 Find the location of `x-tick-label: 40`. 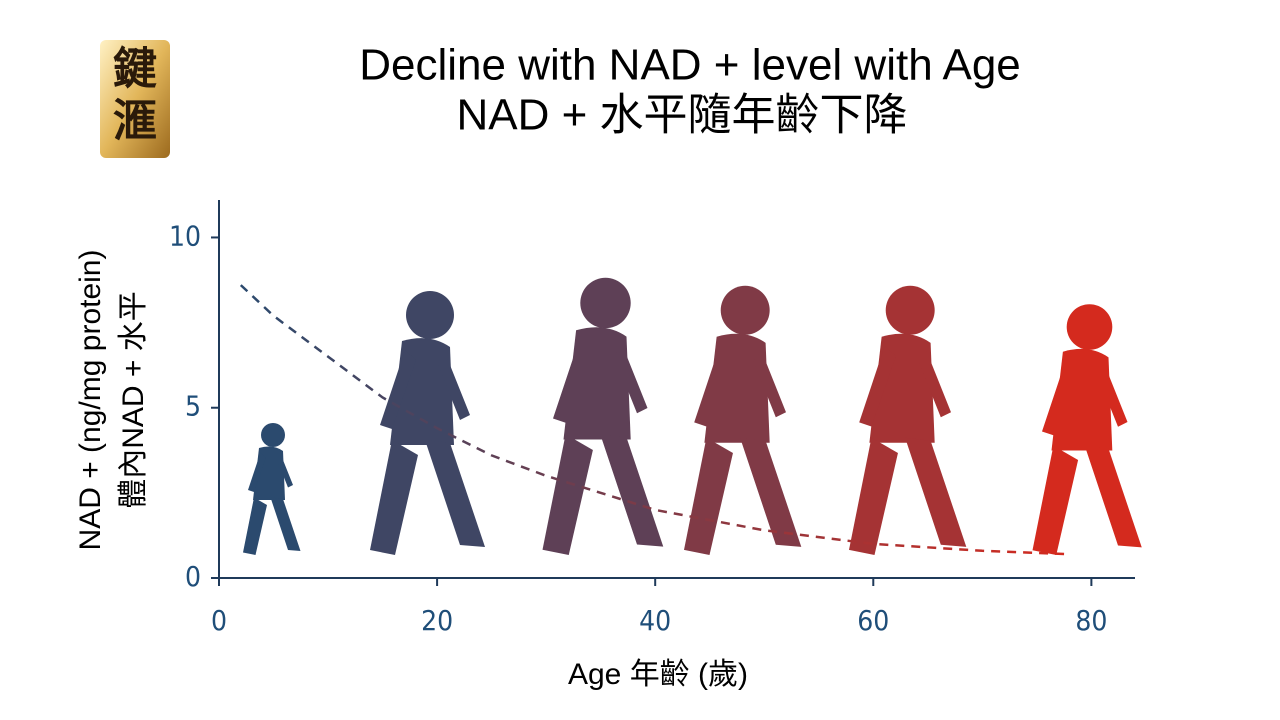

x-tick-label: 40 is located at coordinates (655, 620).